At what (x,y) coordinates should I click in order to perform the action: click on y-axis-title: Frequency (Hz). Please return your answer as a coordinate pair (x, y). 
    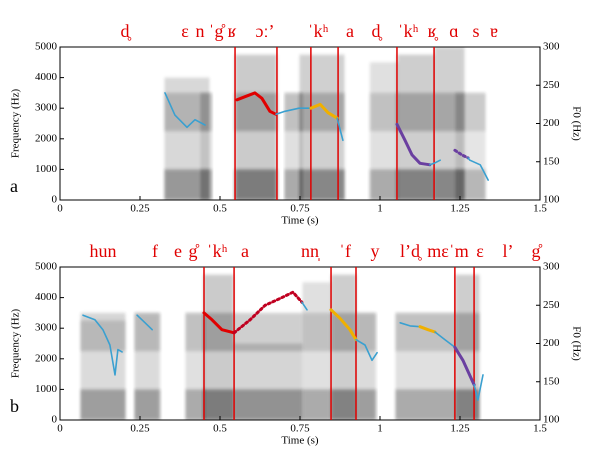
    Looking at the image, I should click on (16, 344).